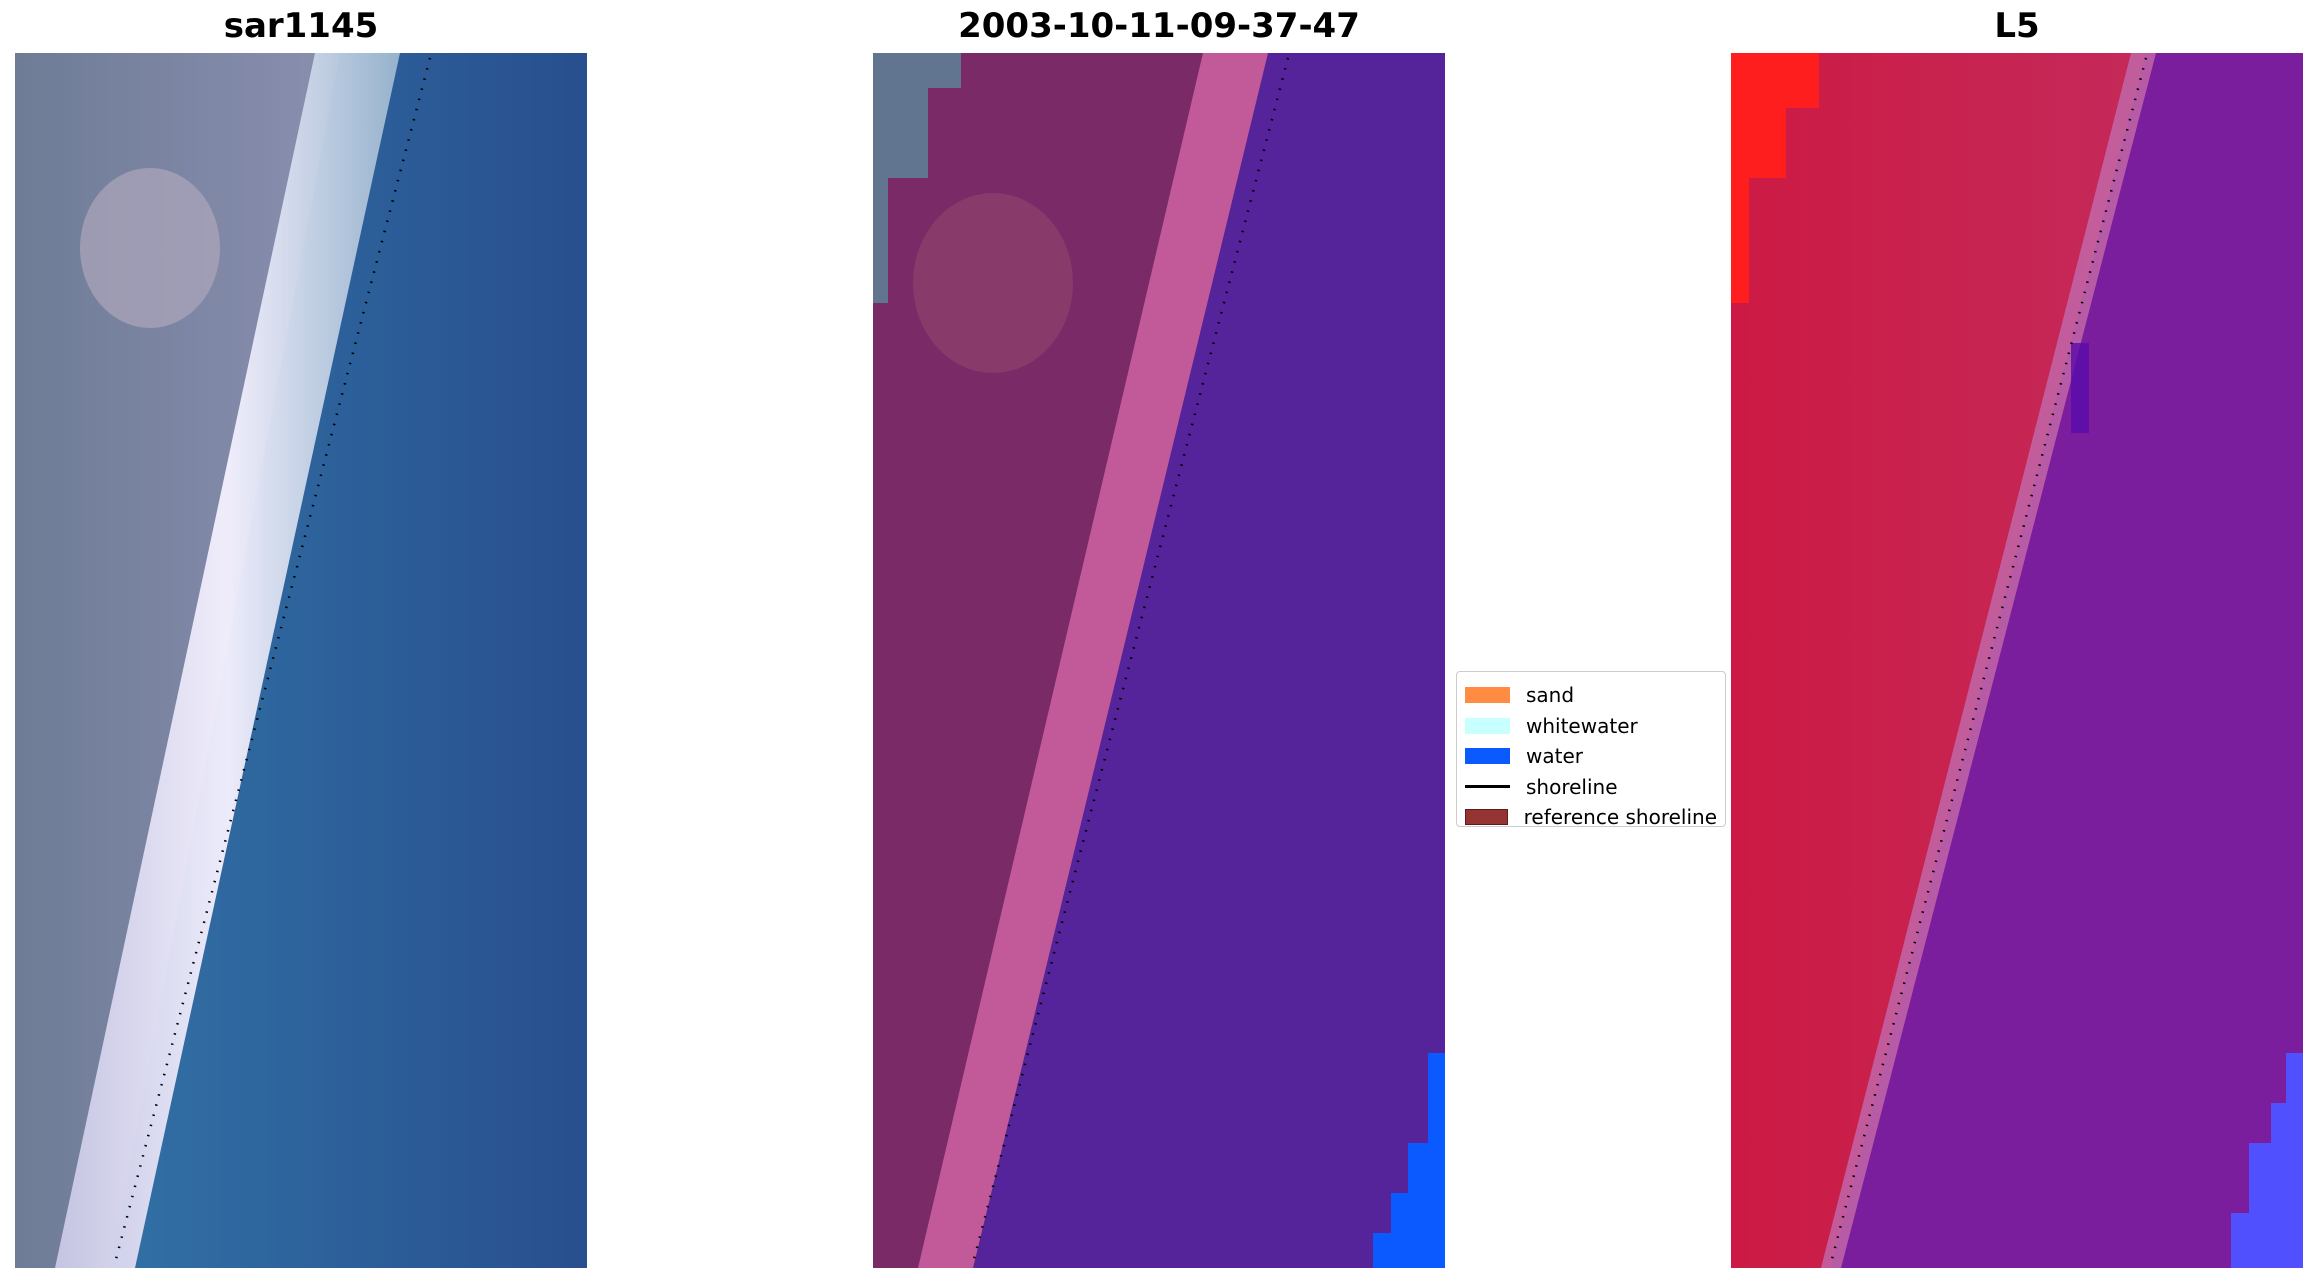 This screenshot has height=1283, width=2317. What do you see at coordinates (1093, 660) in the screenshot?
I see `beach-class-band` at bounding box center [1093, 660].